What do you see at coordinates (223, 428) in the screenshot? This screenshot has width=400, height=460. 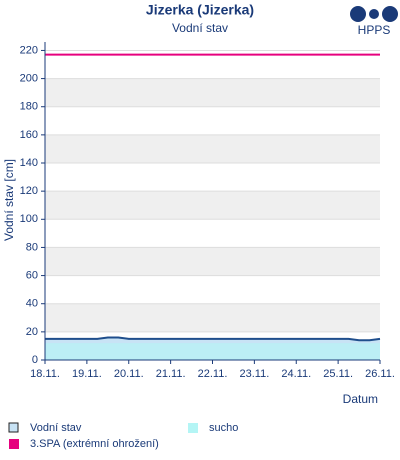 I see `legend-label: sucho` at bounding box center [223, 428].